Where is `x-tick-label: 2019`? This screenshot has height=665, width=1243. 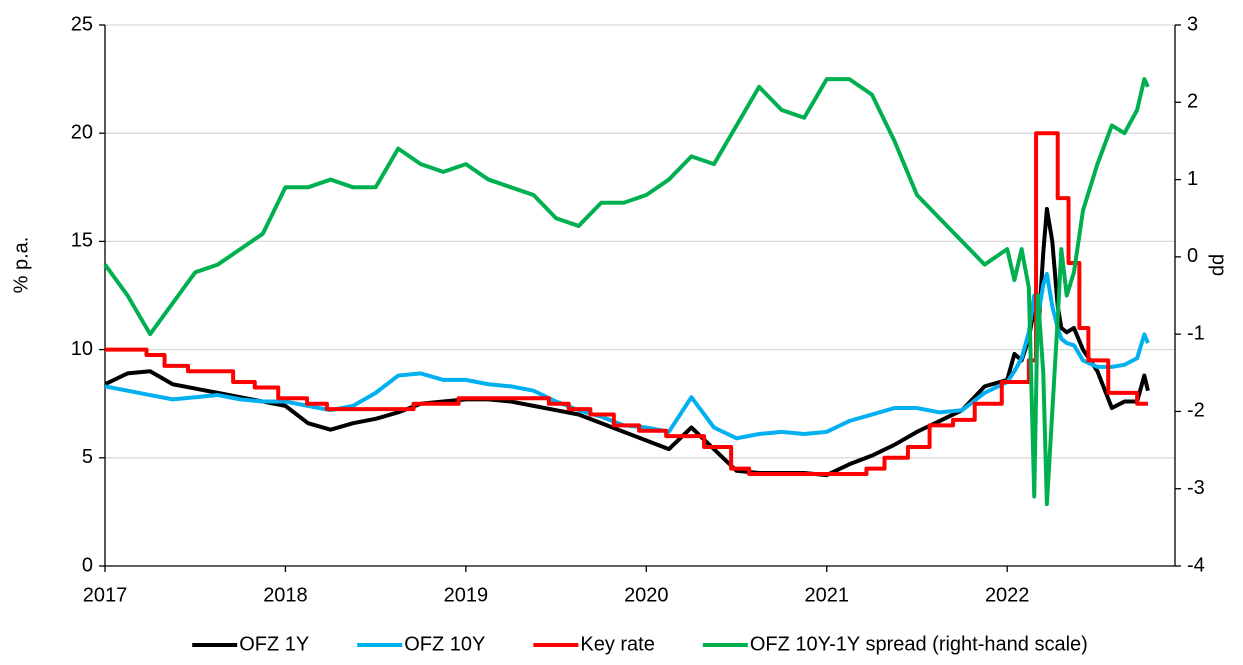
x-tick-label: 2019 is located at coordinates (466, 595).